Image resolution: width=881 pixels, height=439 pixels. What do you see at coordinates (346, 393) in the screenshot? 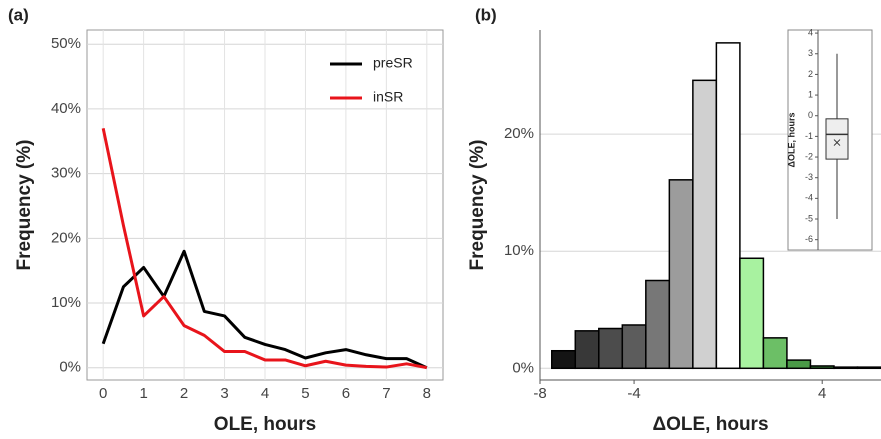
I see `x-tick-label: 6` at bounding box center [346, 393].